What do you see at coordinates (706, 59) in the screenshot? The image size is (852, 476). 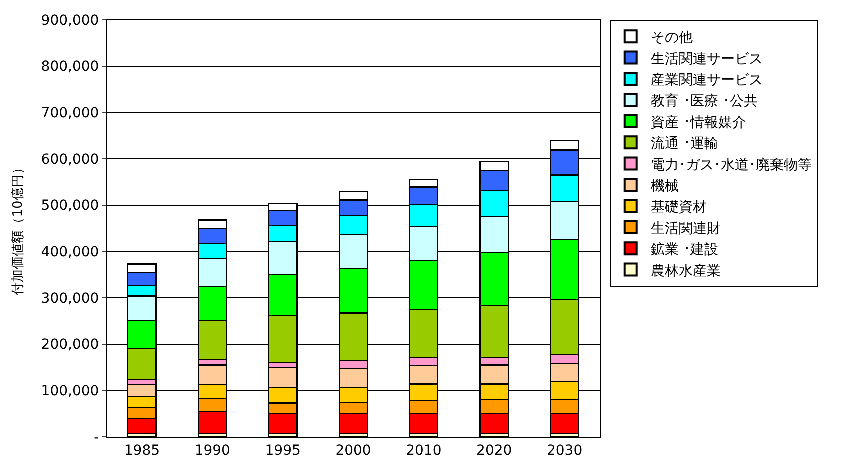 I see `legend-label: 生活関連サービス` at bounding box center [706, 59].